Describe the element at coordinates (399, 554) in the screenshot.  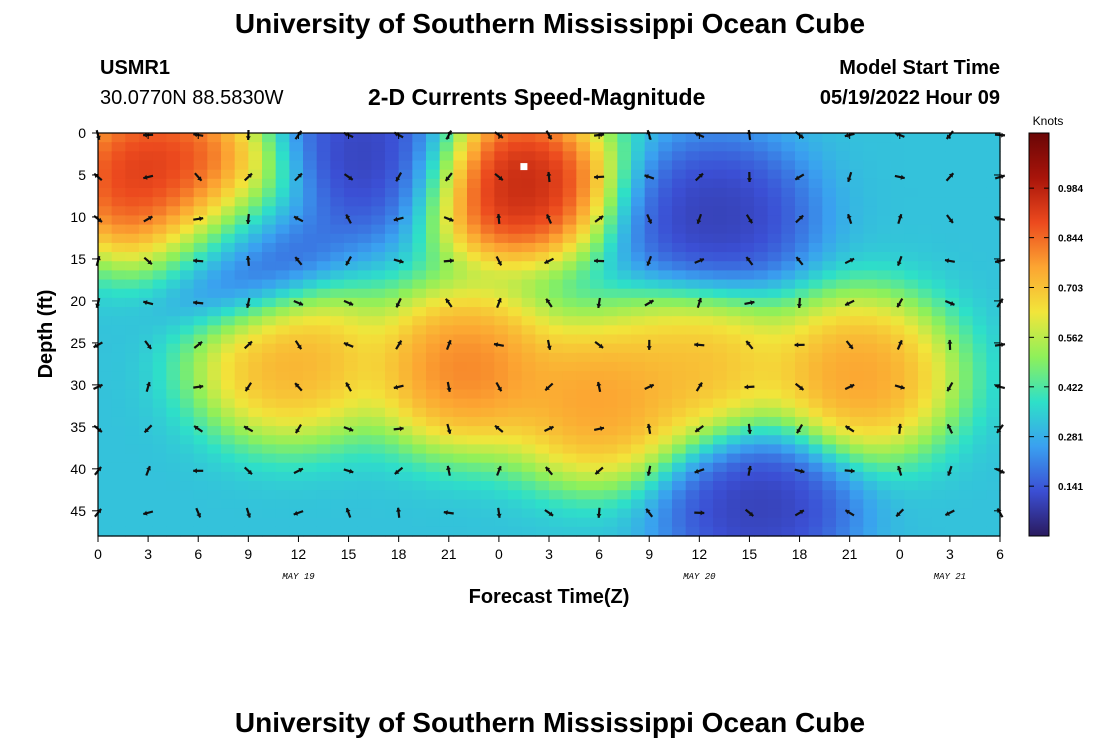
I see `x-tick-label: 18` at that location.